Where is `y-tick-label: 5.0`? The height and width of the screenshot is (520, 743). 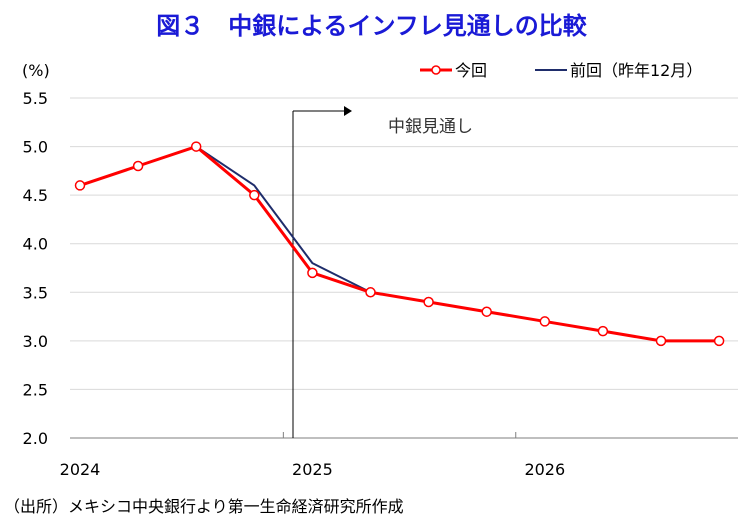 y-tick-label: 5.0 is located at coordinates (35, 147).